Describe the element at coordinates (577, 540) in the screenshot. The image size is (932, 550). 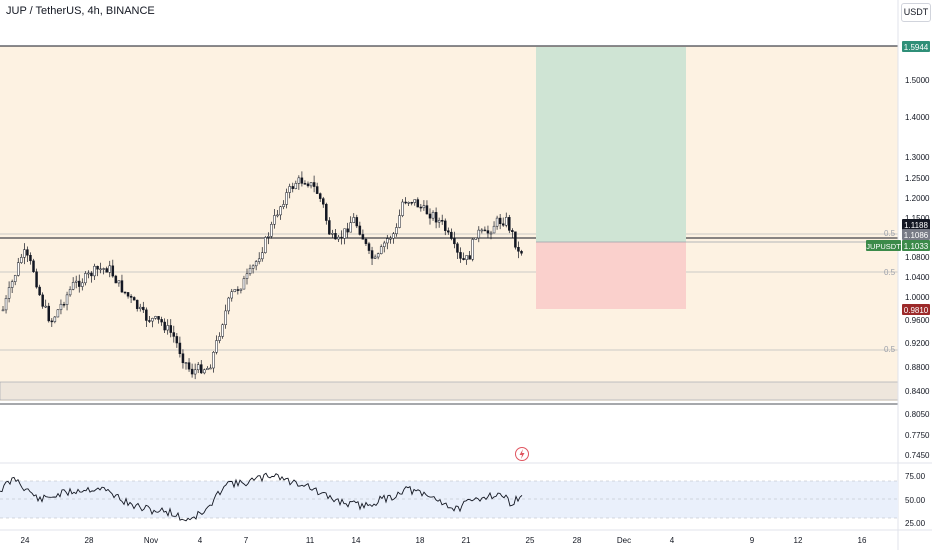
I see `time-tick-label: 28` at that location.